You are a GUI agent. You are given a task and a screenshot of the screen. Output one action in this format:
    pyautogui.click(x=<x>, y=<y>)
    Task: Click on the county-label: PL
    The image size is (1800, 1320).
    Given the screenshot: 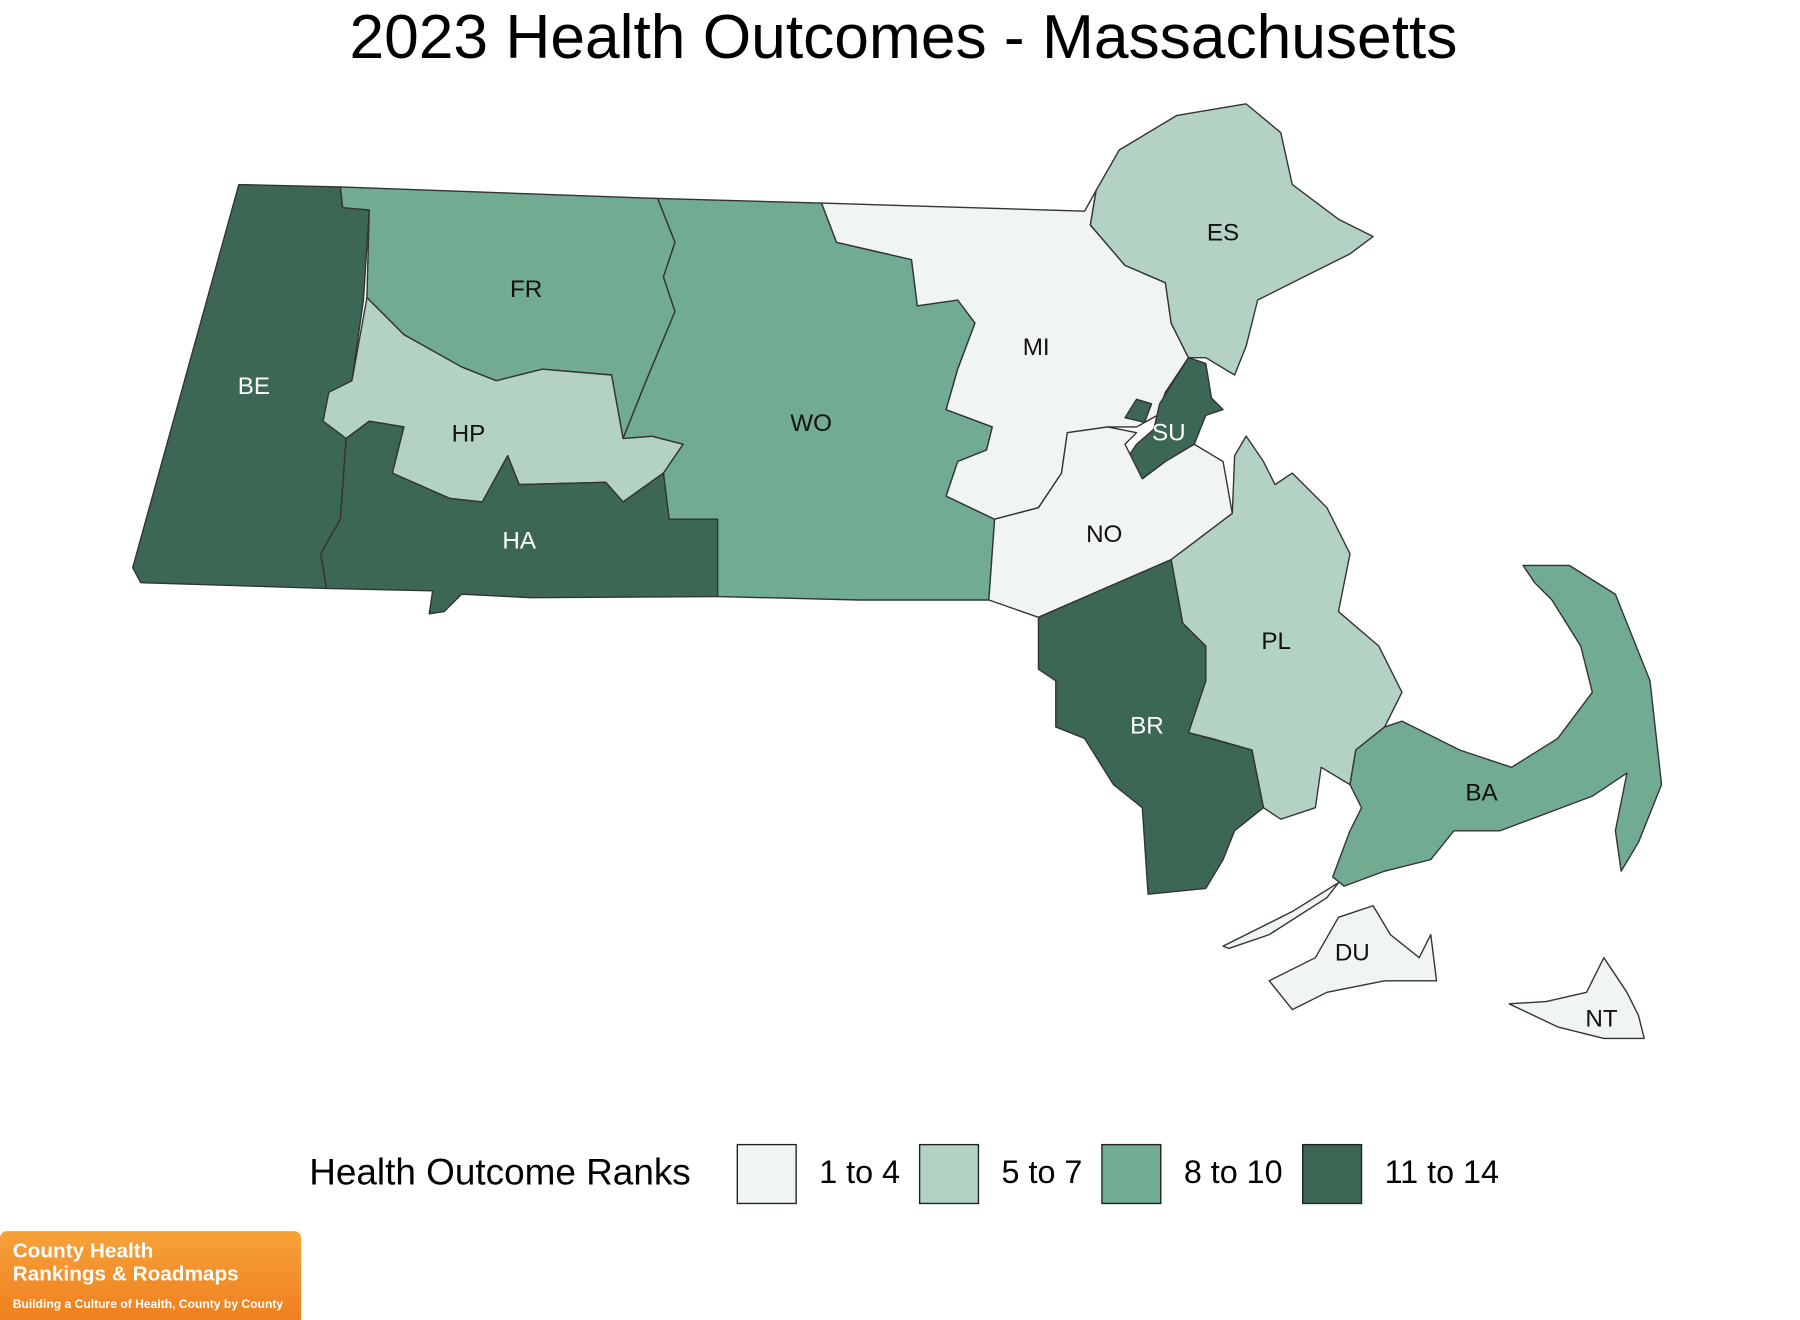 What is the action you would take?
    pyautogui.click(x=1276, y=641)
    